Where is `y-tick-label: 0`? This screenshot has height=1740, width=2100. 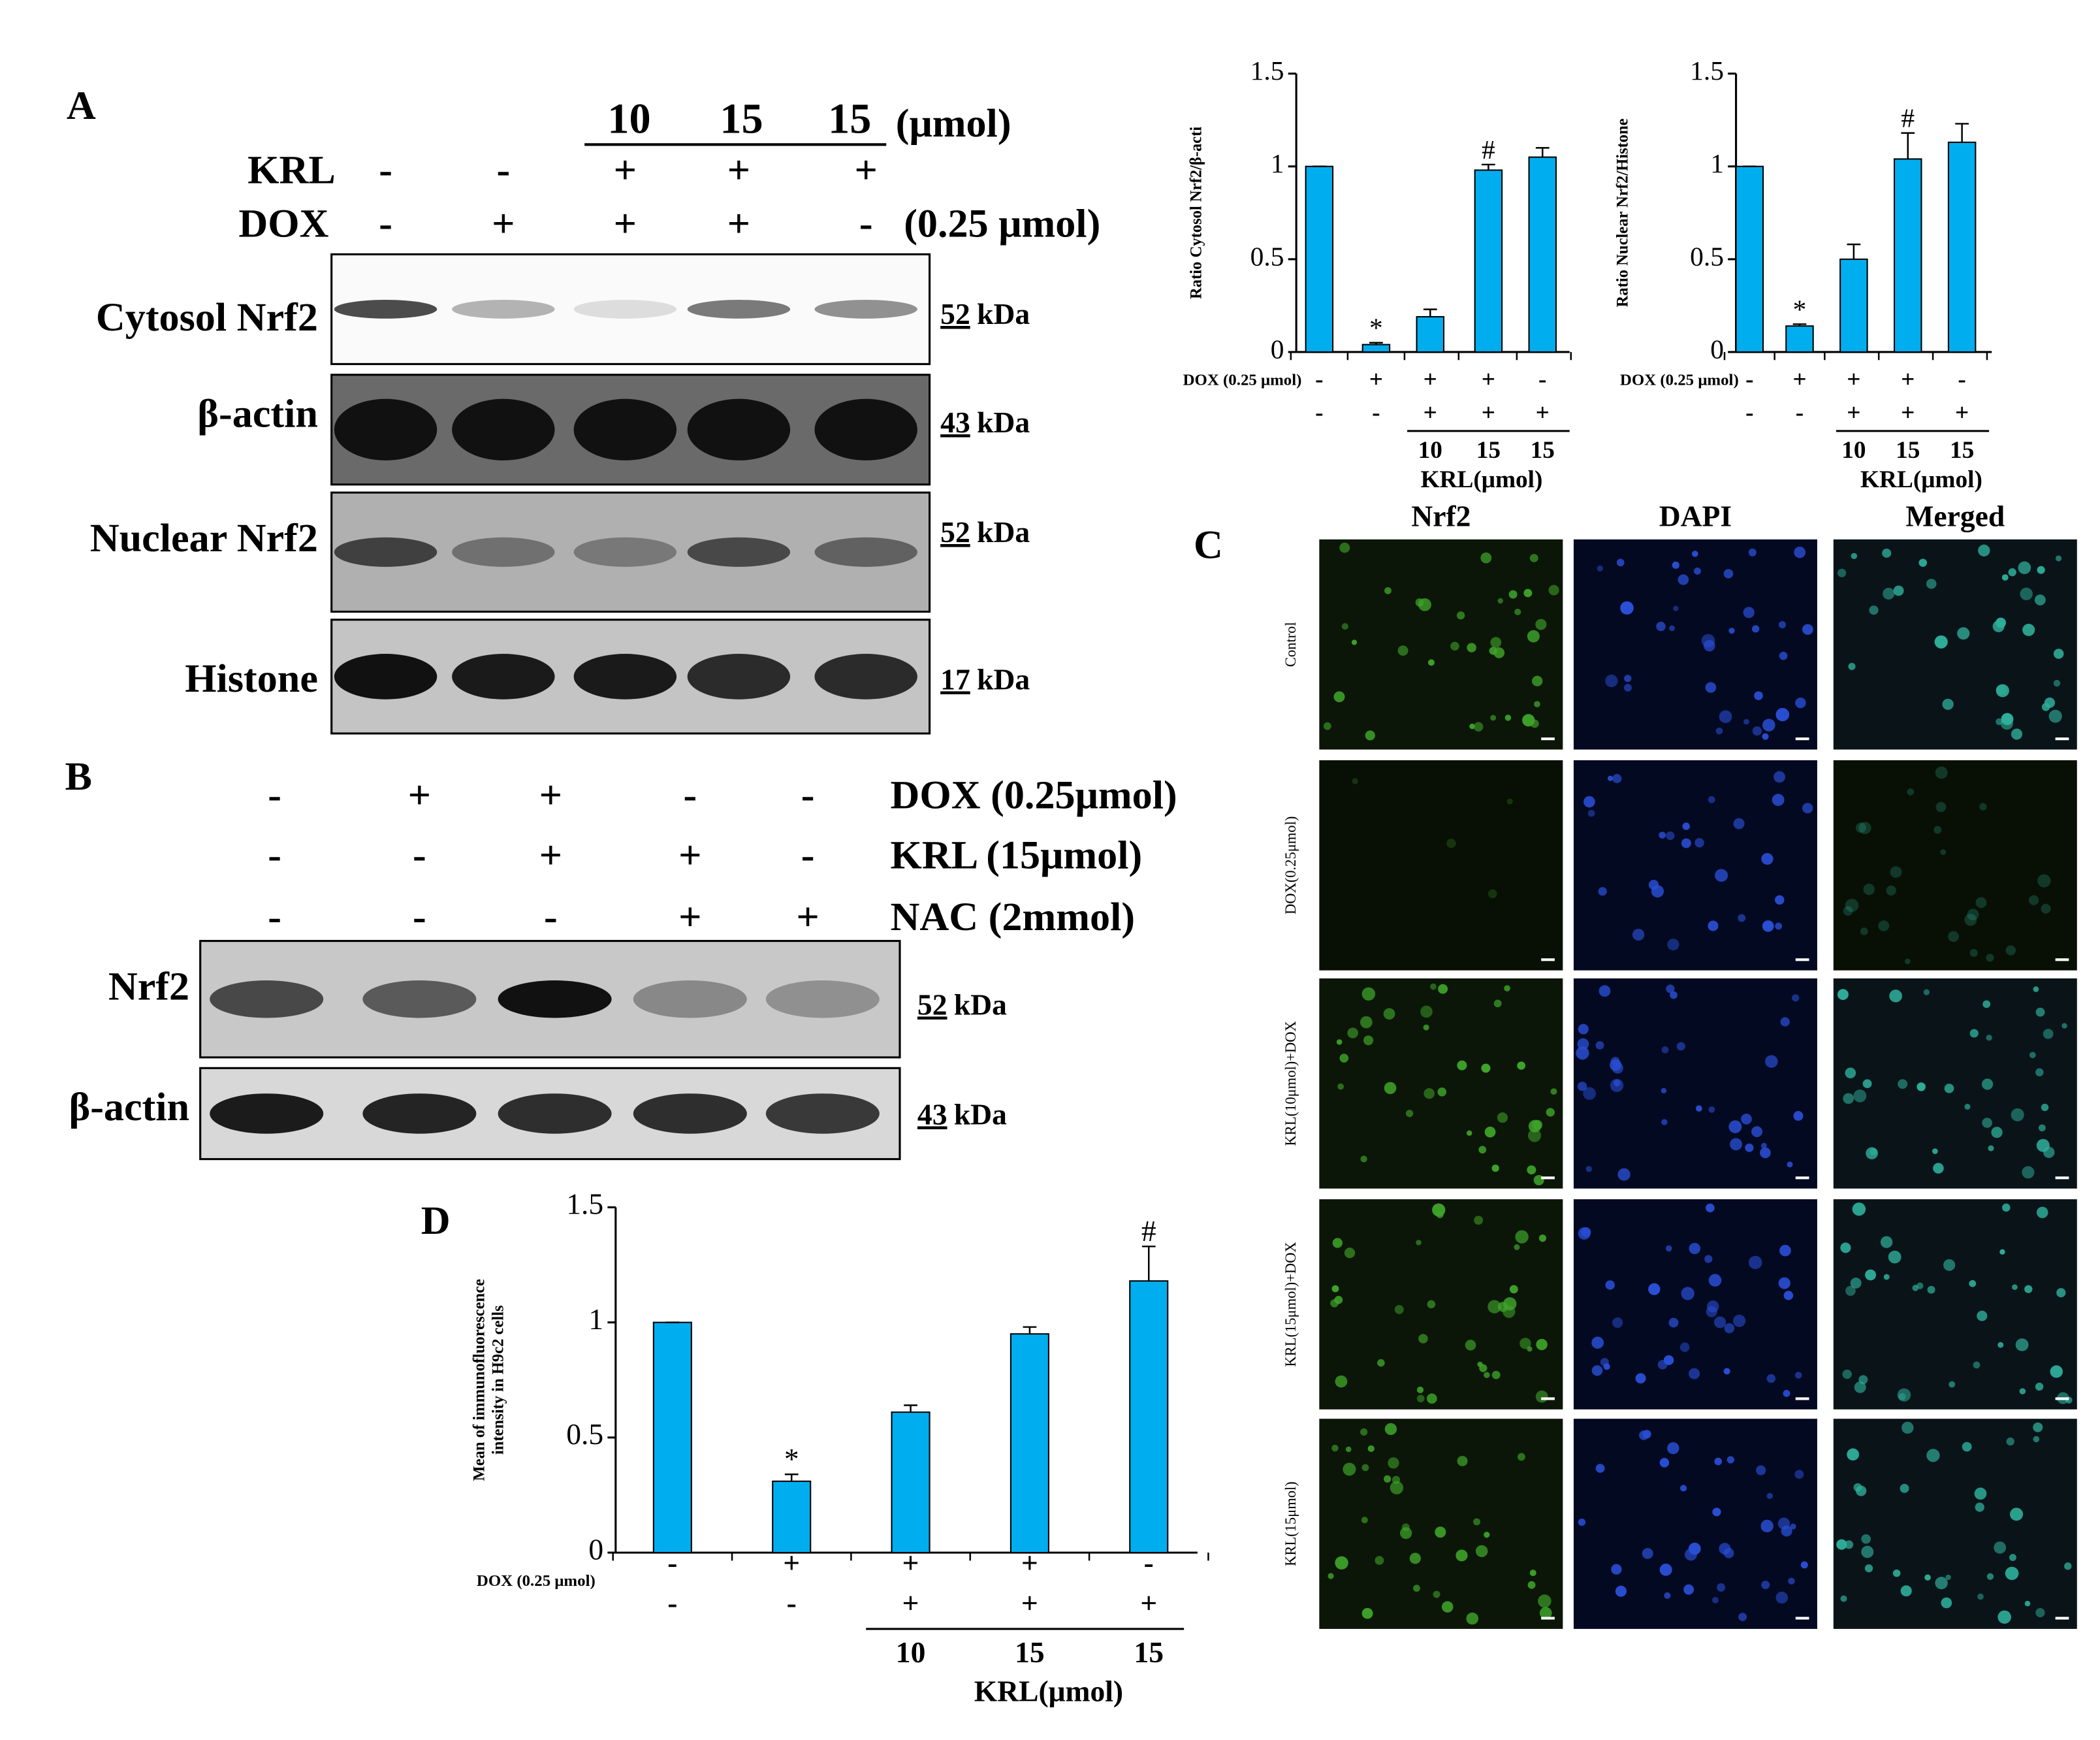
y-tick-label: 0 is located at coordinates (1277, 349).